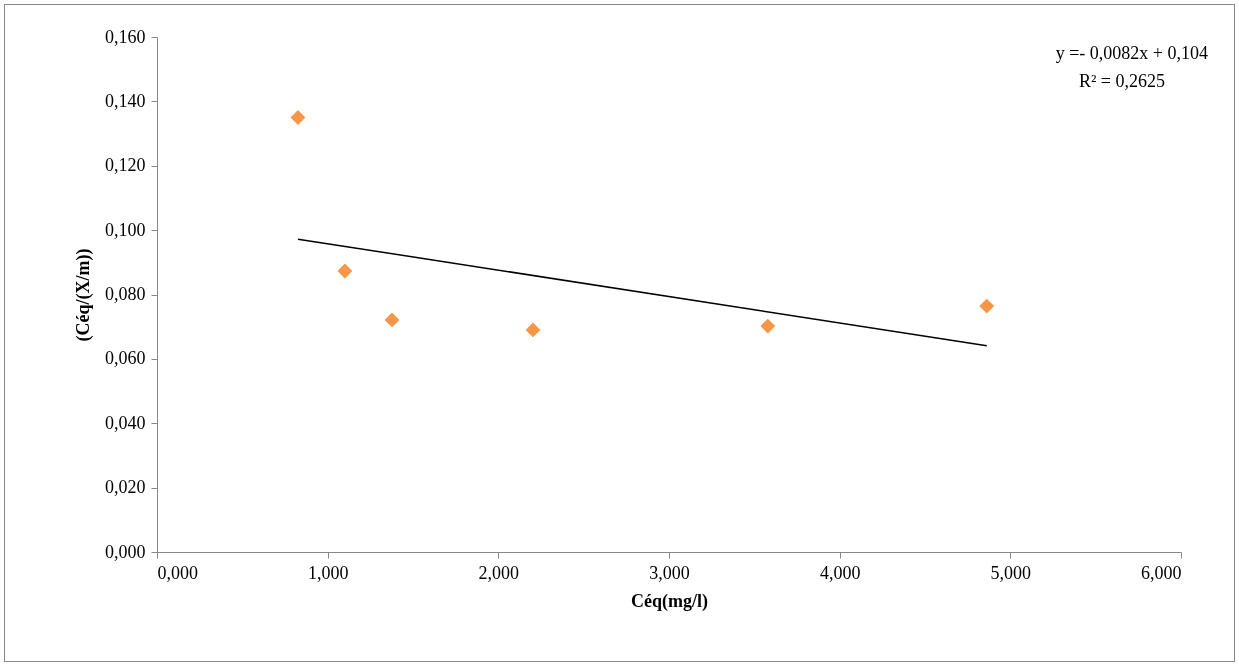  Describe the element at coordinates (125, 165) in the screenshot. I see `y-tick-label: 0,120` at that location.